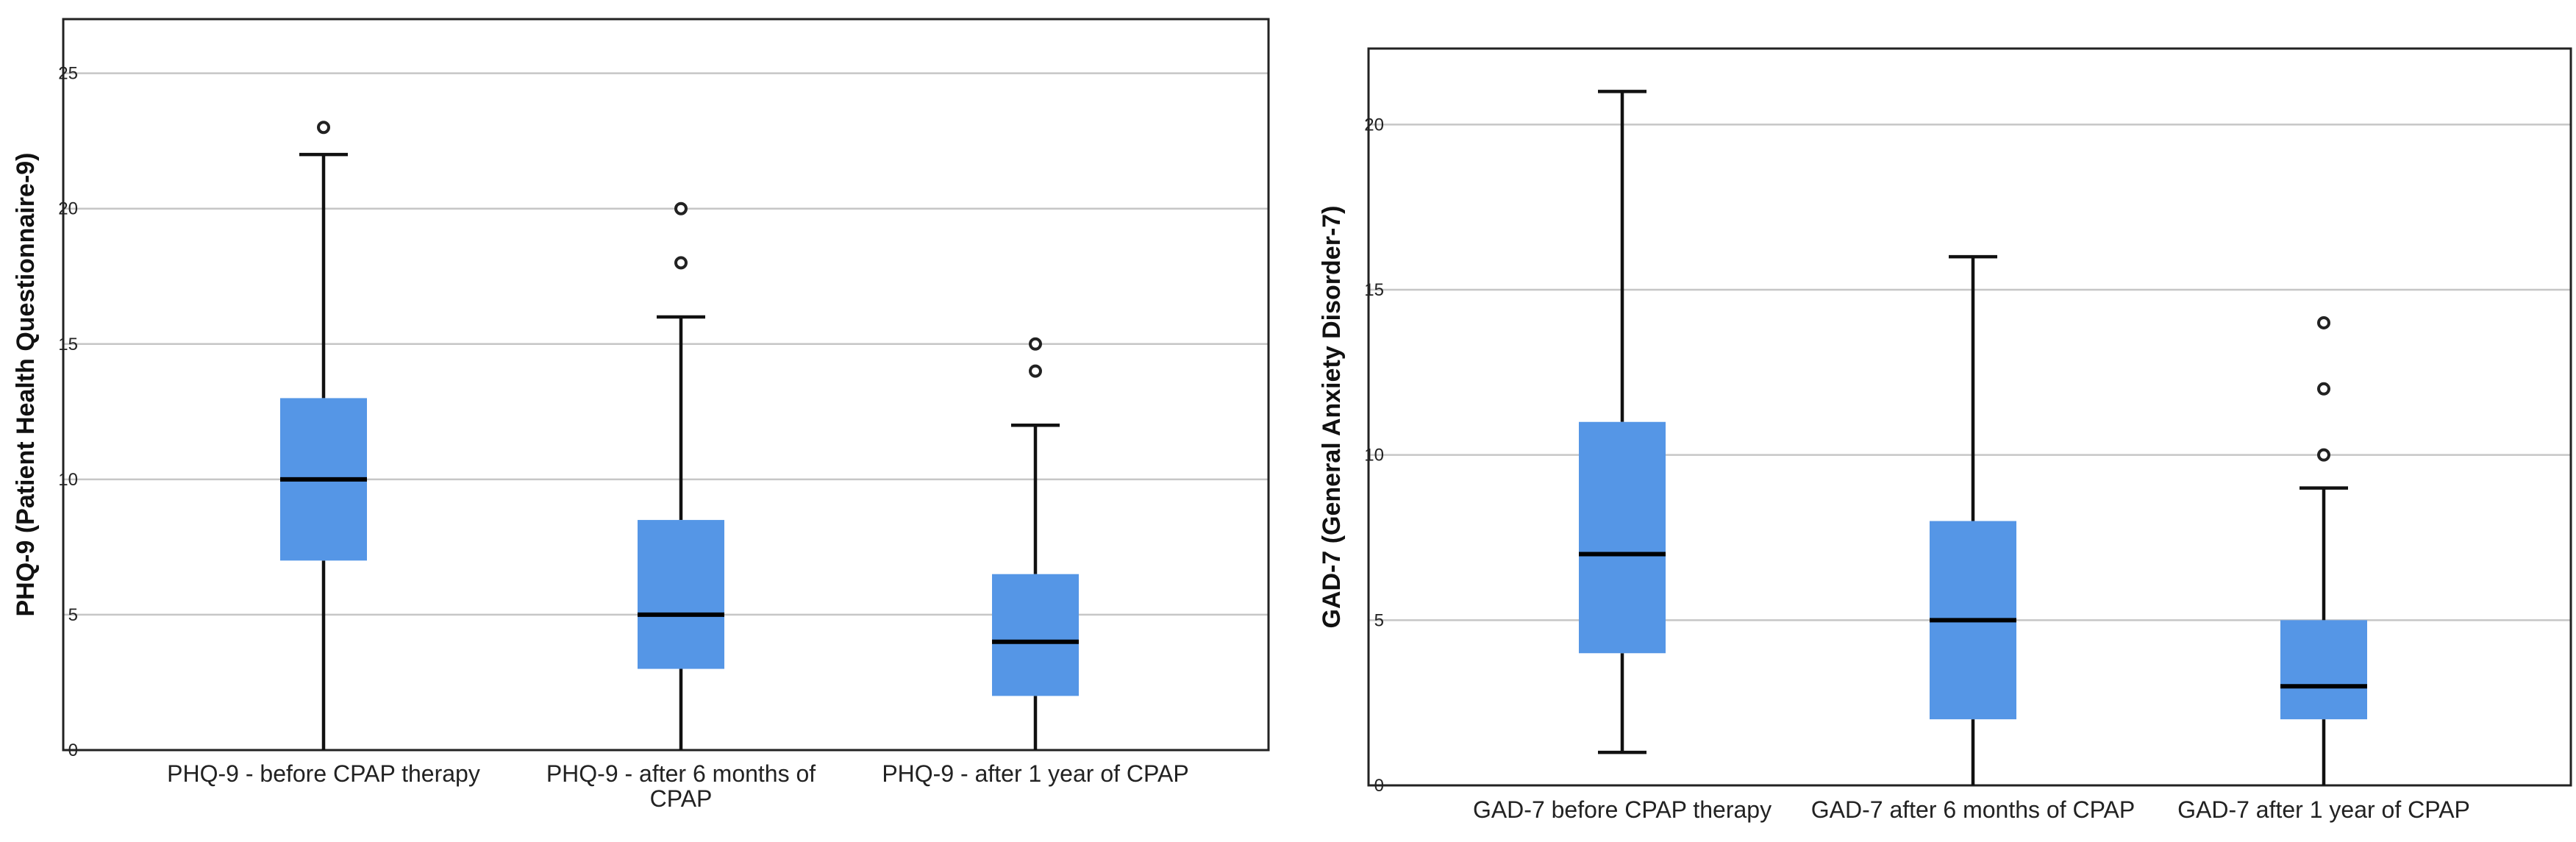 This screenshot has height=842, width=2576. I want to click on box-group: PHQ-9 - before CPAP therapy, so click(323, 454).